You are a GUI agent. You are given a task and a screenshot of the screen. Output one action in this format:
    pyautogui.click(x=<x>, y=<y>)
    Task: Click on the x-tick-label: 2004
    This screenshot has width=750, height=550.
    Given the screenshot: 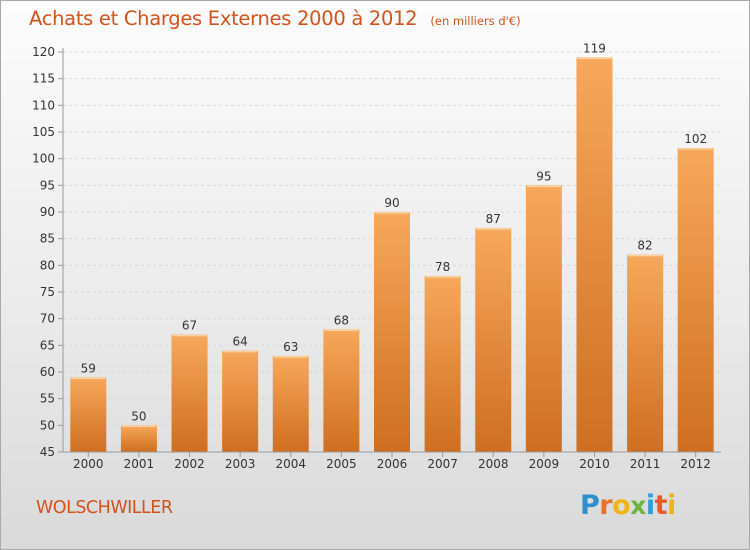 What is the action you would take?
    pyautogui.click(x=290, y=464)
    